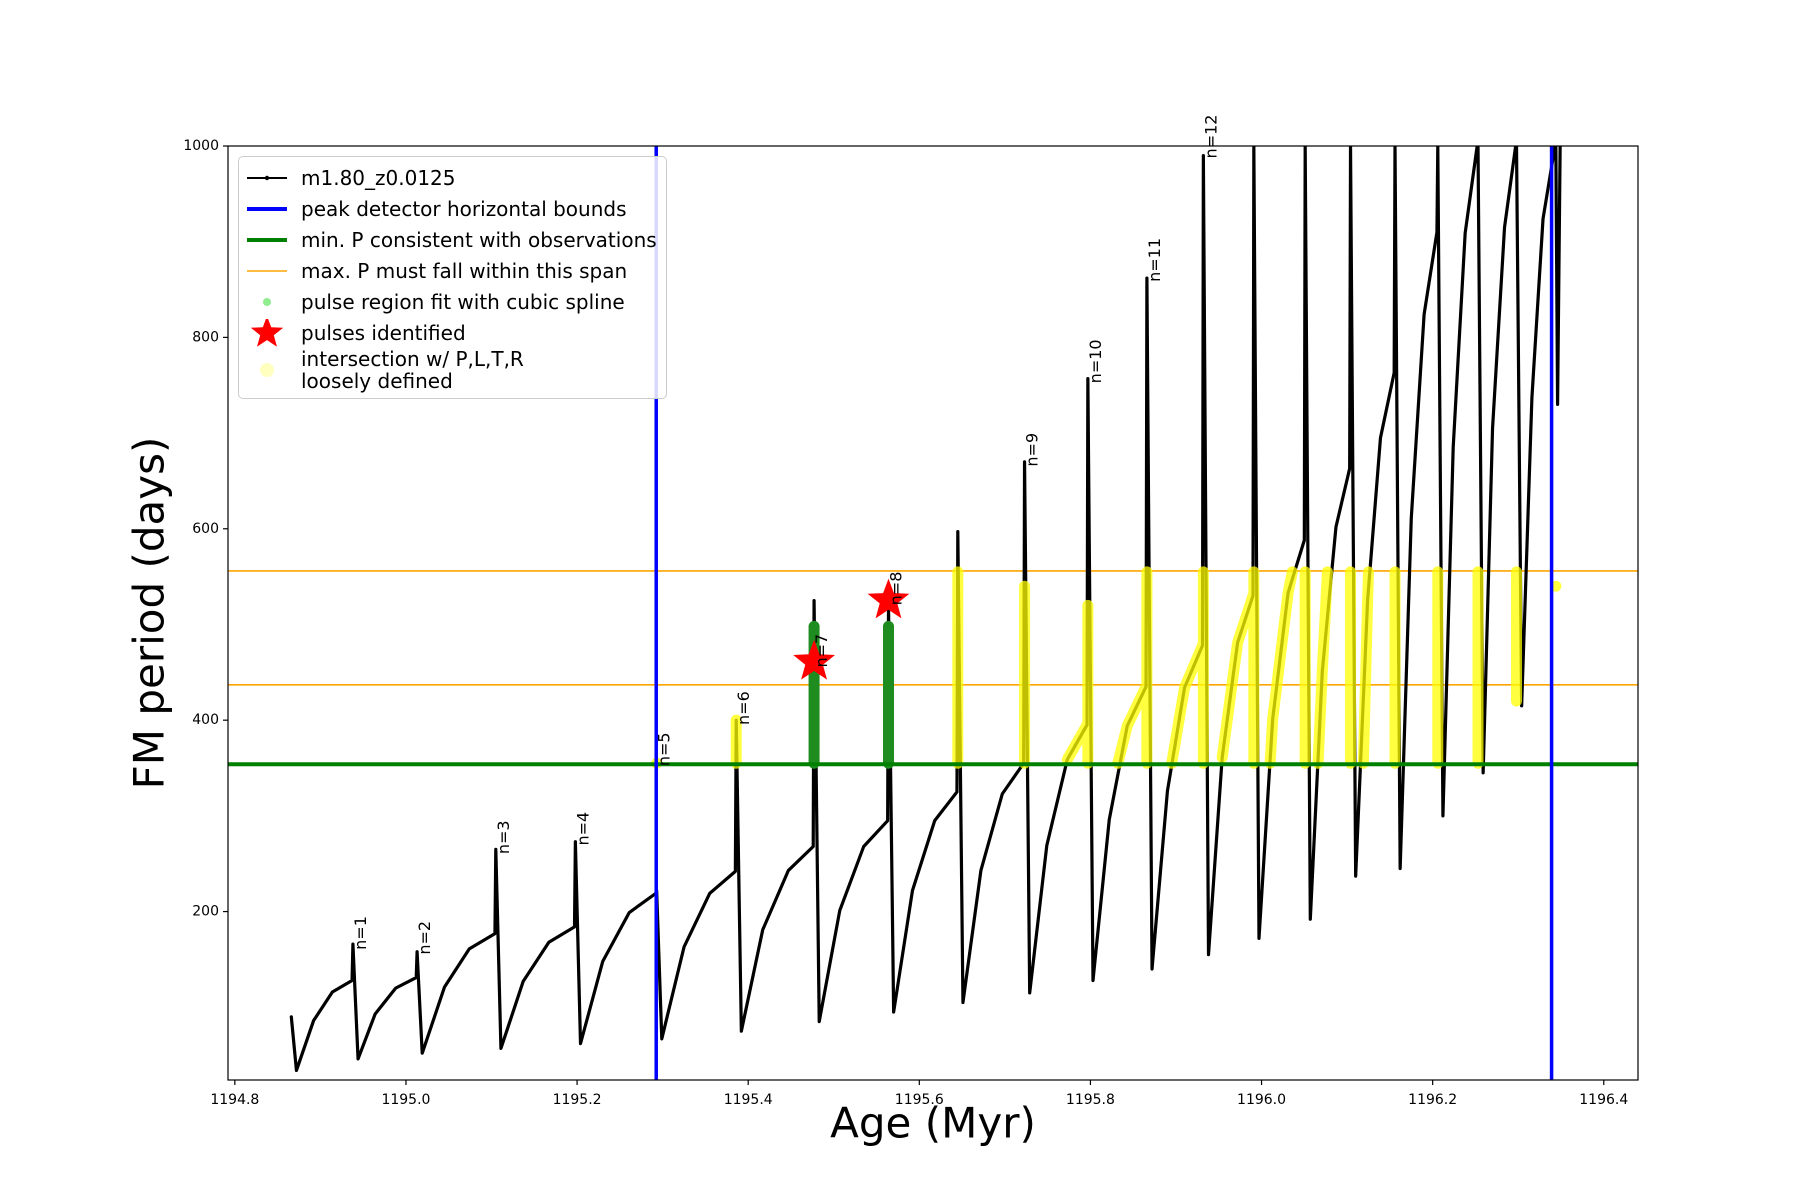 This screenshot has height=1200, width=1800. Describe the element at coordinates (1432, 1100) in the screenshot. I see `x-tick-label: 1196.2` at that location.